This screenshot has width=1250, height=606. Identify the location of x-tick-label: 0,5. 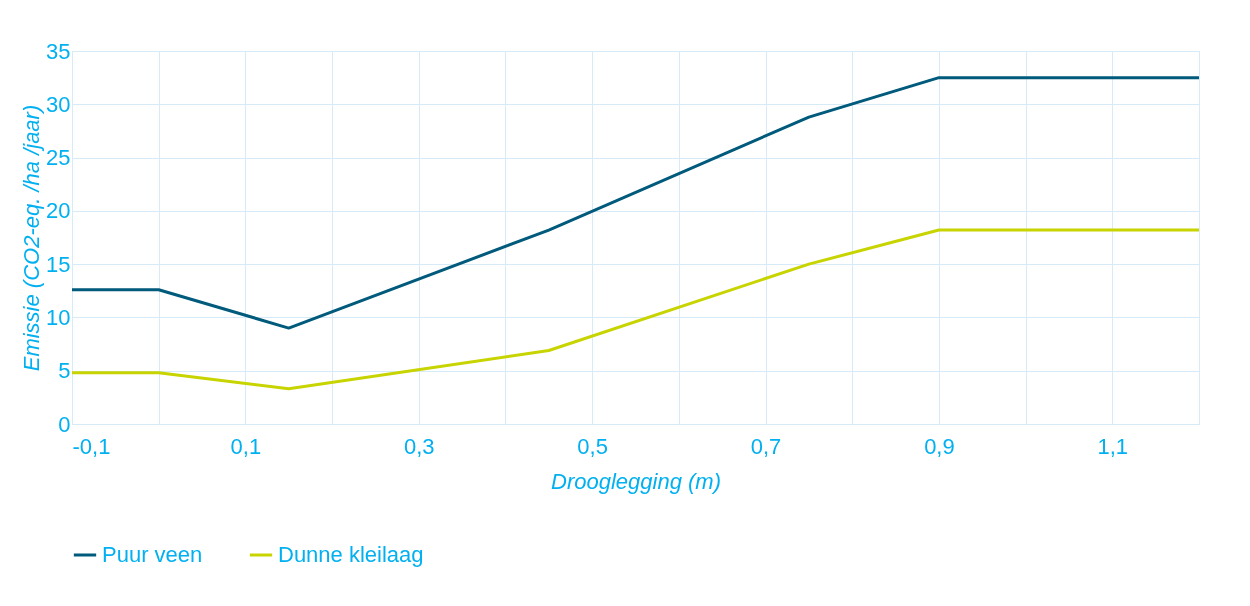
(592, 446).